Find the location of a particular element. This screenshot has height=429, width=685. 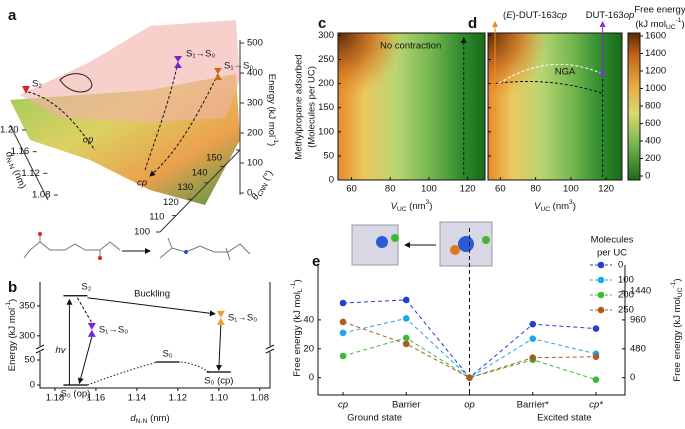

transition is located at coordinates (151, 307).